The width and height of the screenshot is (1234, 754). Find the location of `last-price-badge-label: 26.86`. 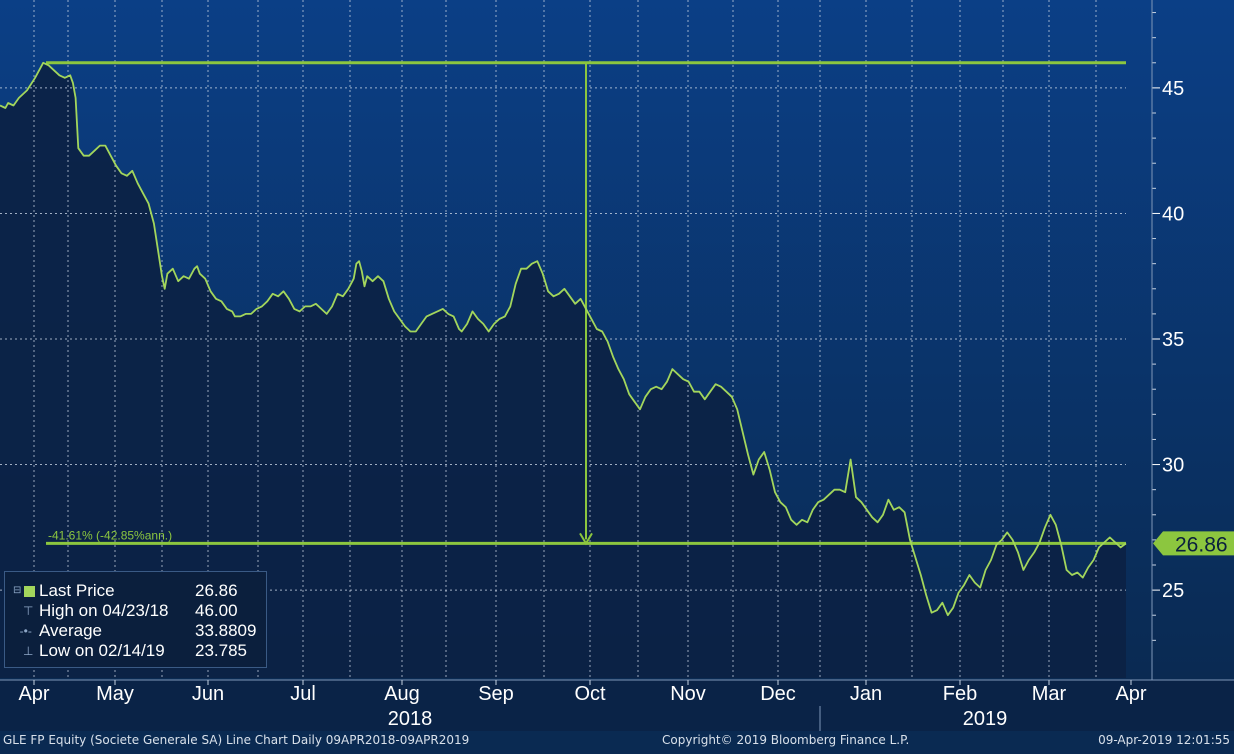

last-price-badge-label: 26.86 is located at coordinates (1201, 544).